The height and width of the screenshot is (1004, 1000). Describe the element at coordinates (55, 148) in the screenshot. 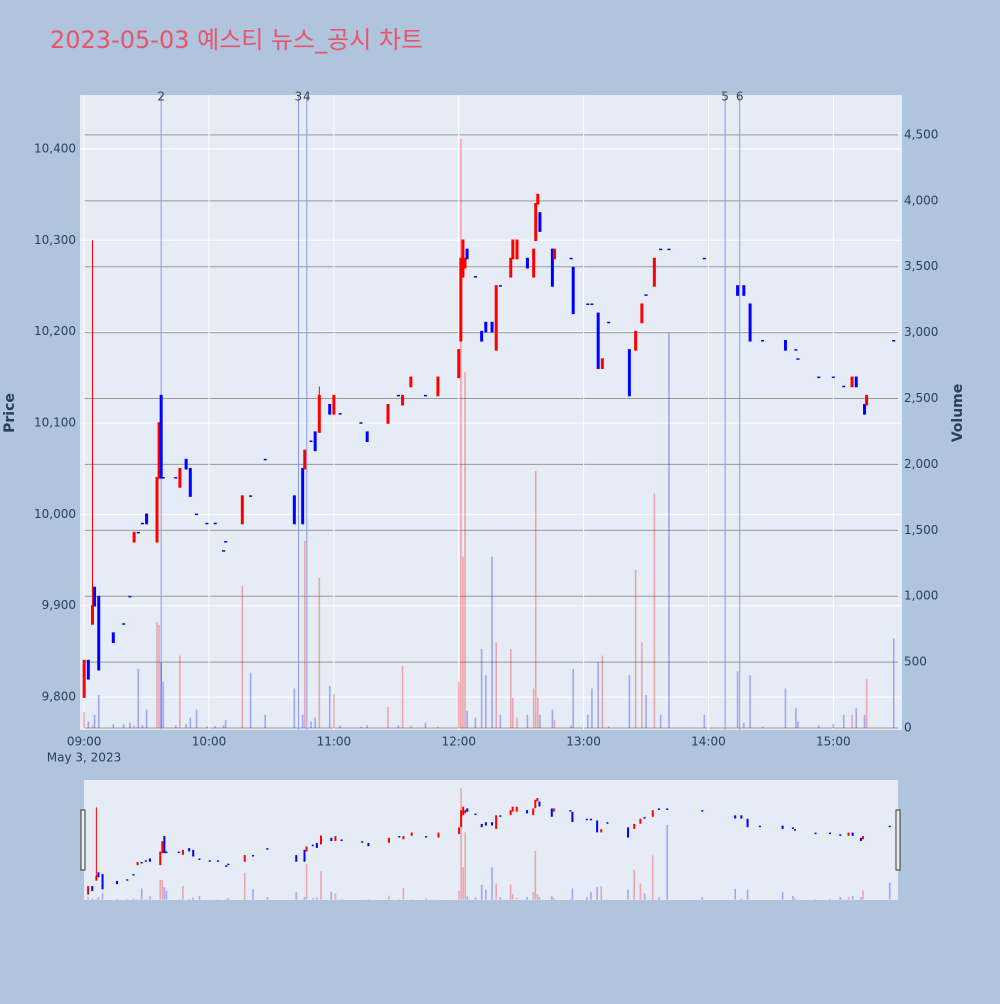

I see `y-tick-label: 10,400` at that location.